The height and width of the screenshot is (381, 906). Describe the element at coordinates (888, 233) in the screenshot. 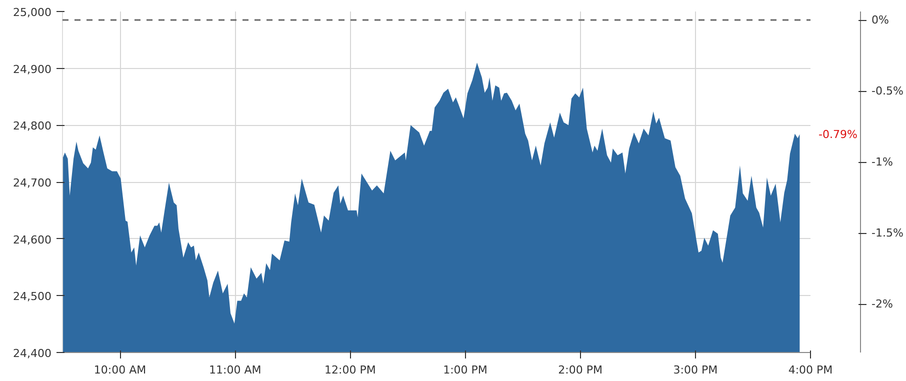

I see `y2-tick-label: -1.5%` at that location.